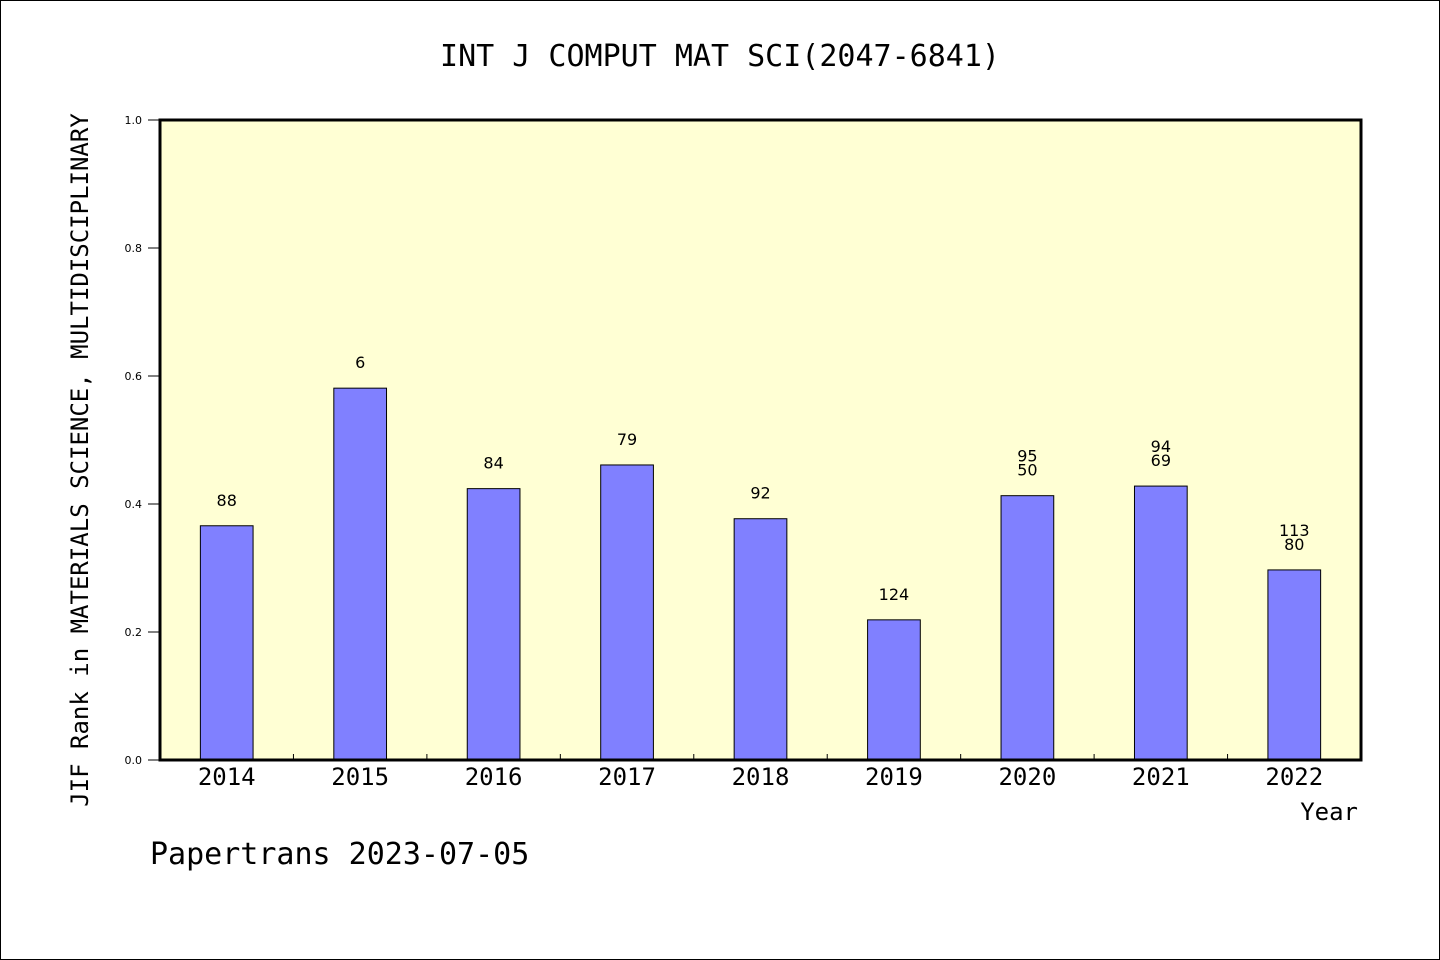 This screenshot has height=960, width=1440. Describe the element at coordinates (227, 500) in the screenshot. I see `bar-data-label: 88` at that location.